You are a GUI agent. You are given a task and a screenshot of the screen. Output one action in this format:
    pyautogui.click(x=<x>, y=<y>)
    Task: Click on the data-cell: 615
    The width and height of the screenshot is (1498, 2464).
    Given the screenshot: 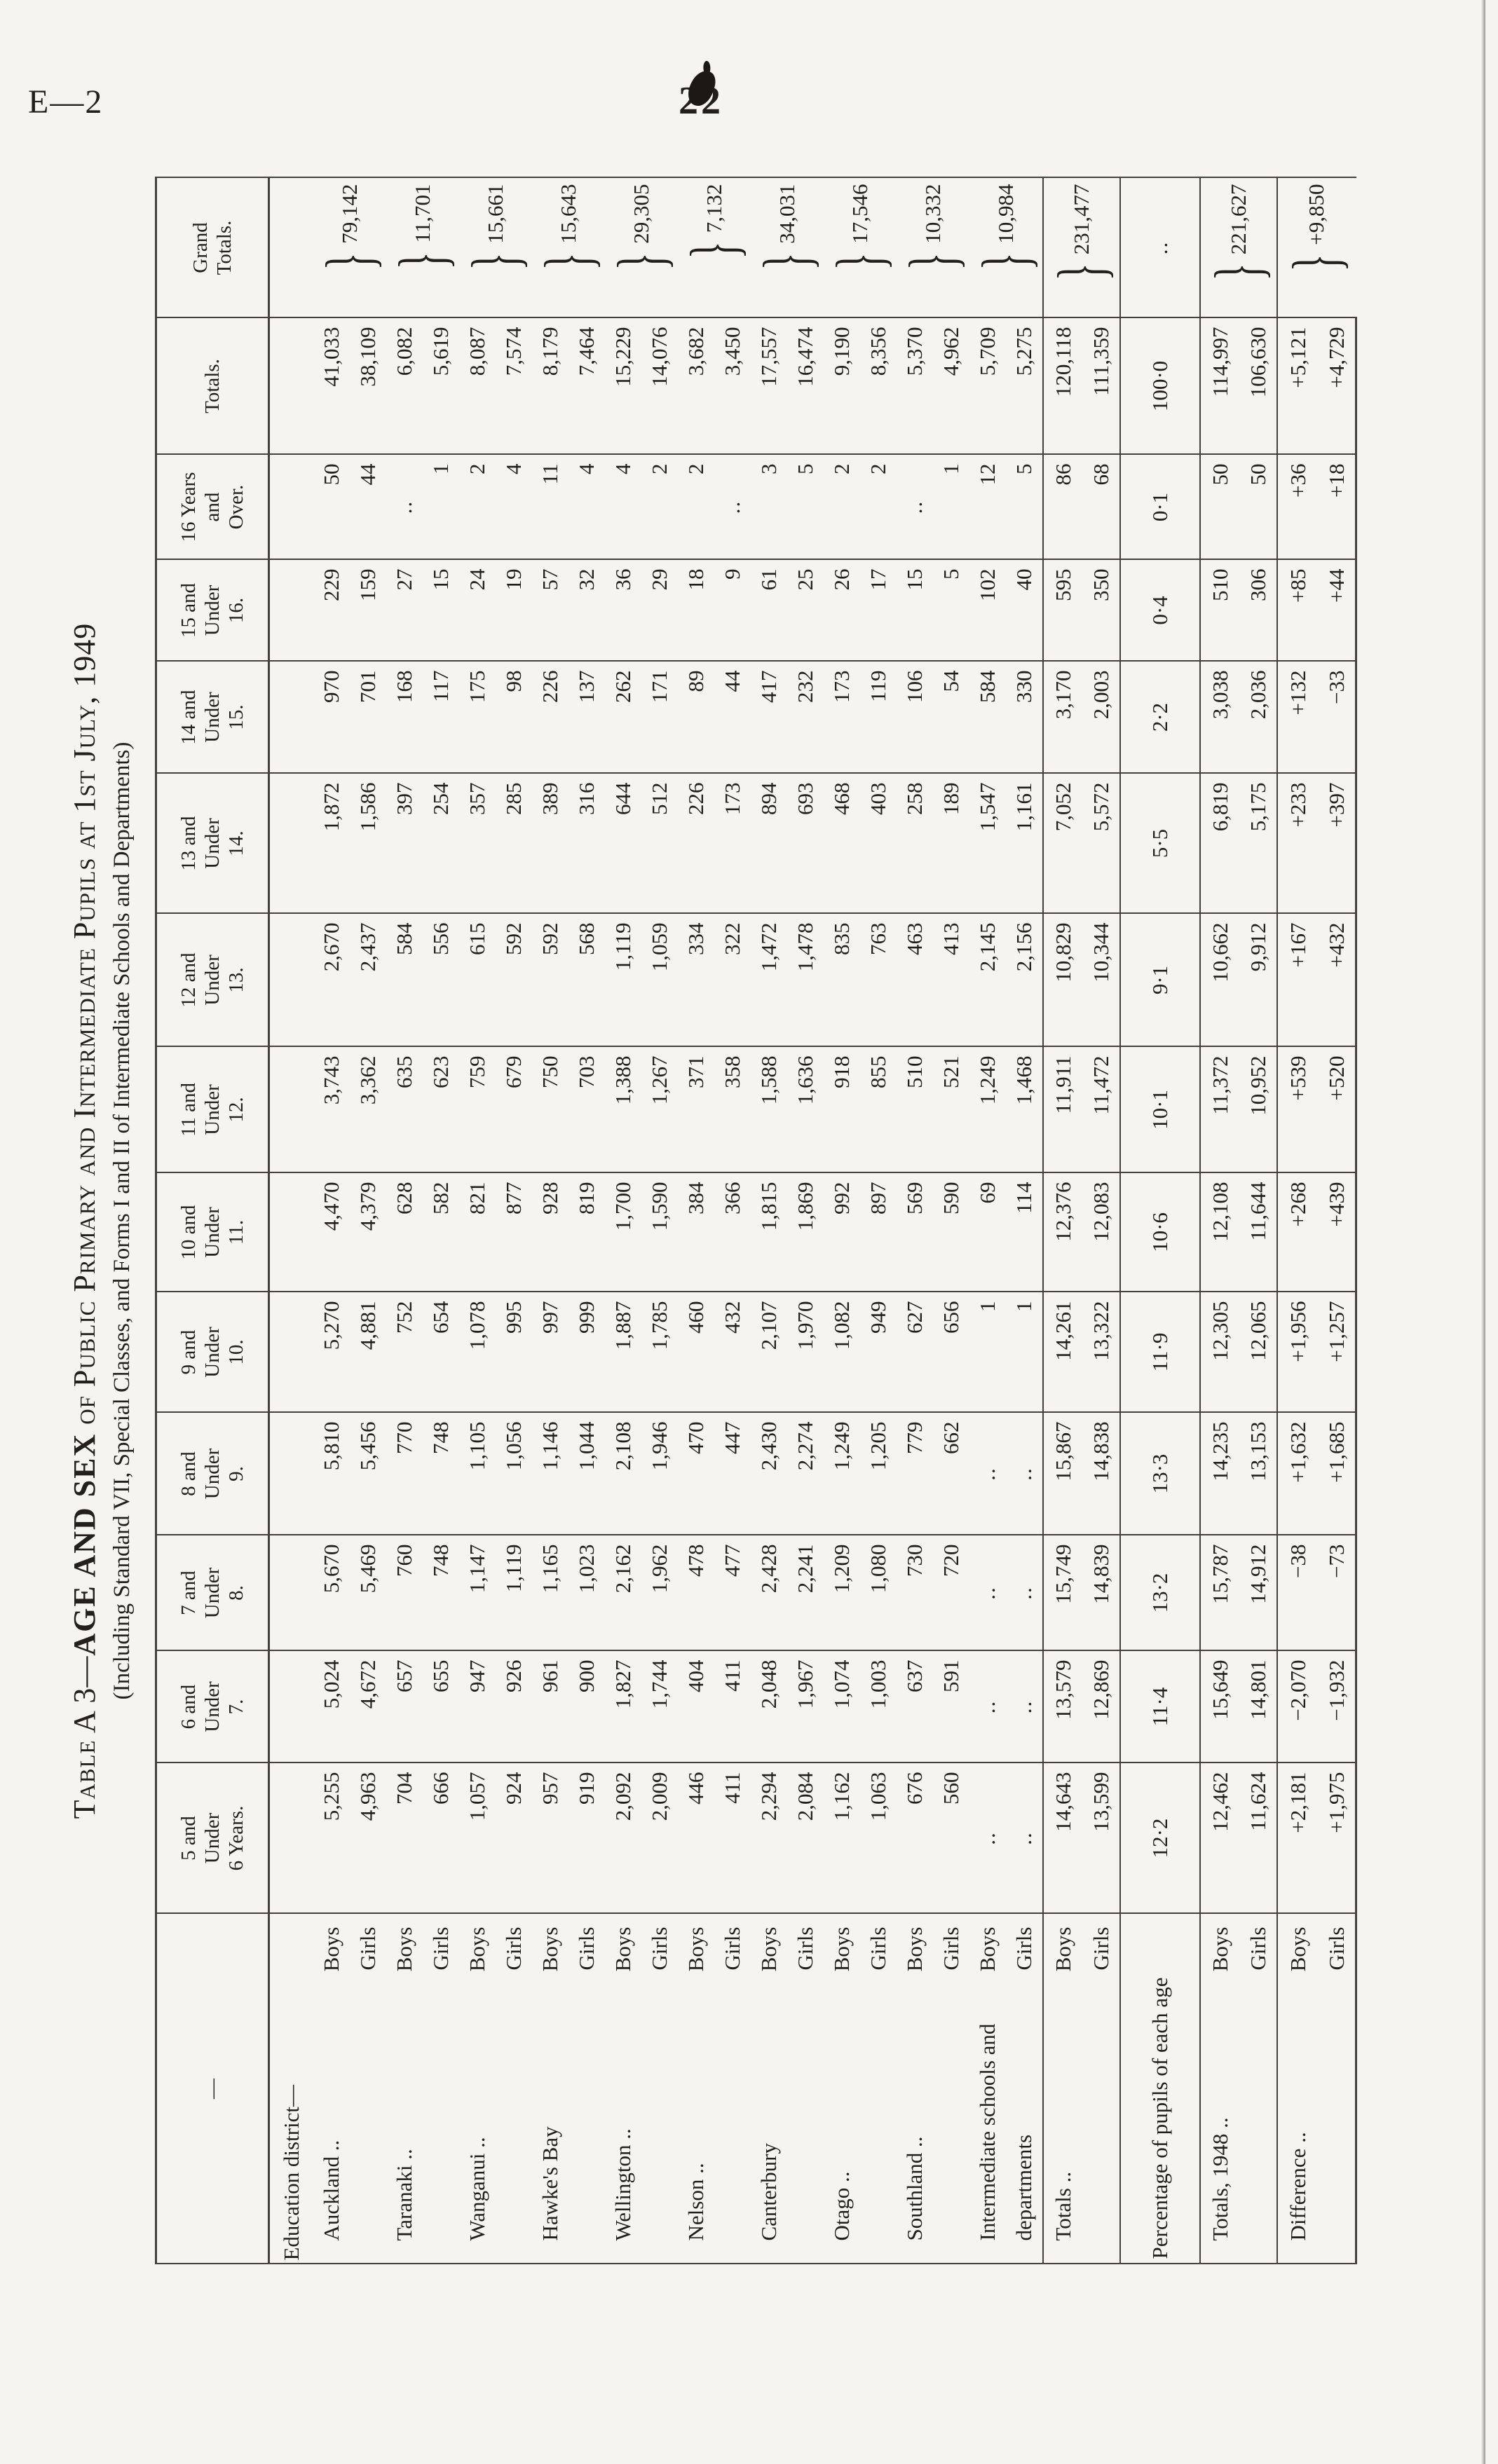 What is the action you would take?
    pyautogui.click(x=478, y=980)
    